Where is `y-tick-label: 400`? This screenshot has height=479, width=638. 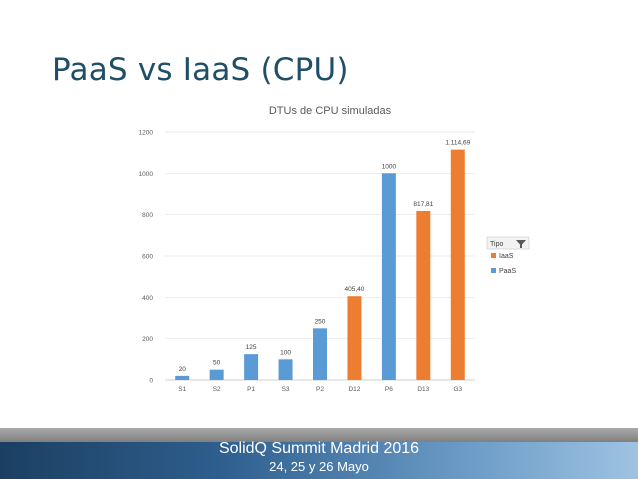
y-tick-label: 400 is located at coordinates (147, 298).